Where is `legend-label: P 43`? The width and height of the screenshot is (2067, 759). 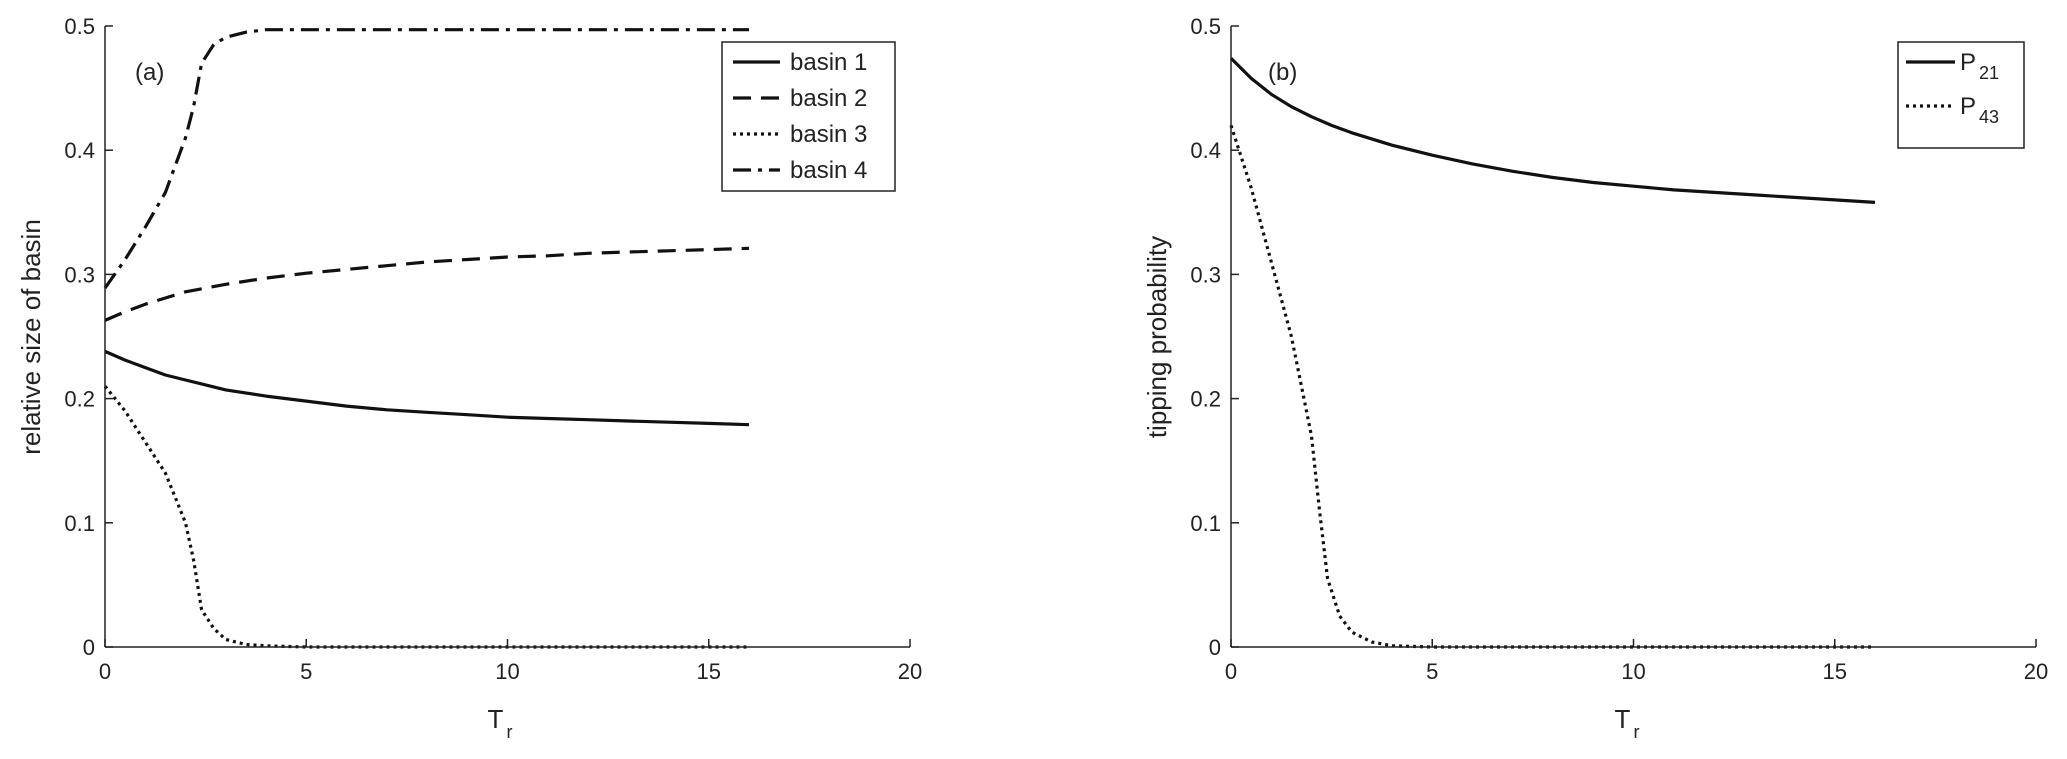 legend-label: P 43 is located at coordinates (1979, 110).